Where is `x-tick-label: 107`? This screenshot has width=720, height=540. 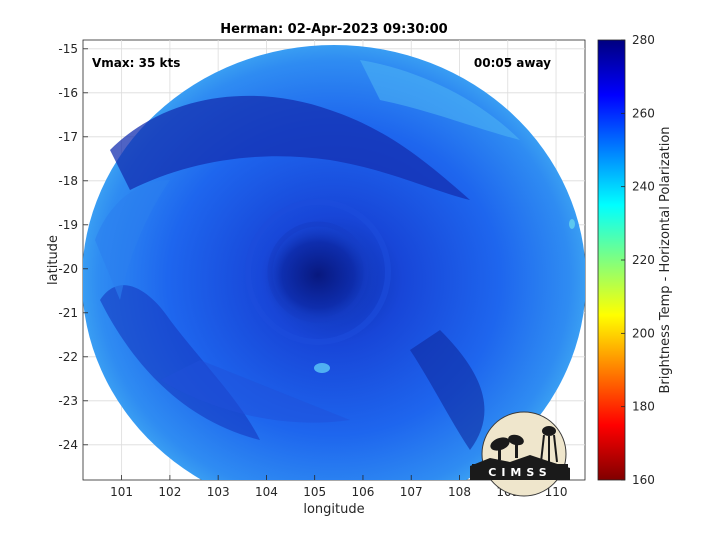
x-tick-label: 107 is located at coordinates (411, 492).